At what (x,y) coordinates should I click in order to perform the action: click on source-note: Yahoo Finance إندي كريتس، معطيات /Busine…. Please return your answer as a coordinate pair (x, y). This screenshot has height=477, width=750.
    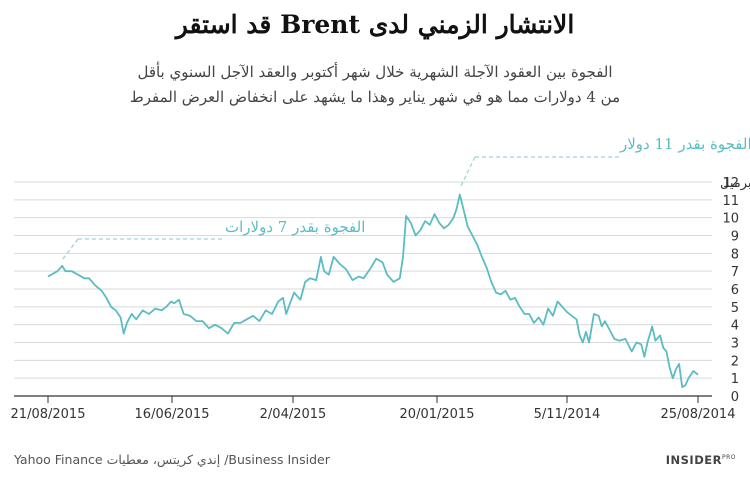
    Looking at the image, I should click on (172, 459).